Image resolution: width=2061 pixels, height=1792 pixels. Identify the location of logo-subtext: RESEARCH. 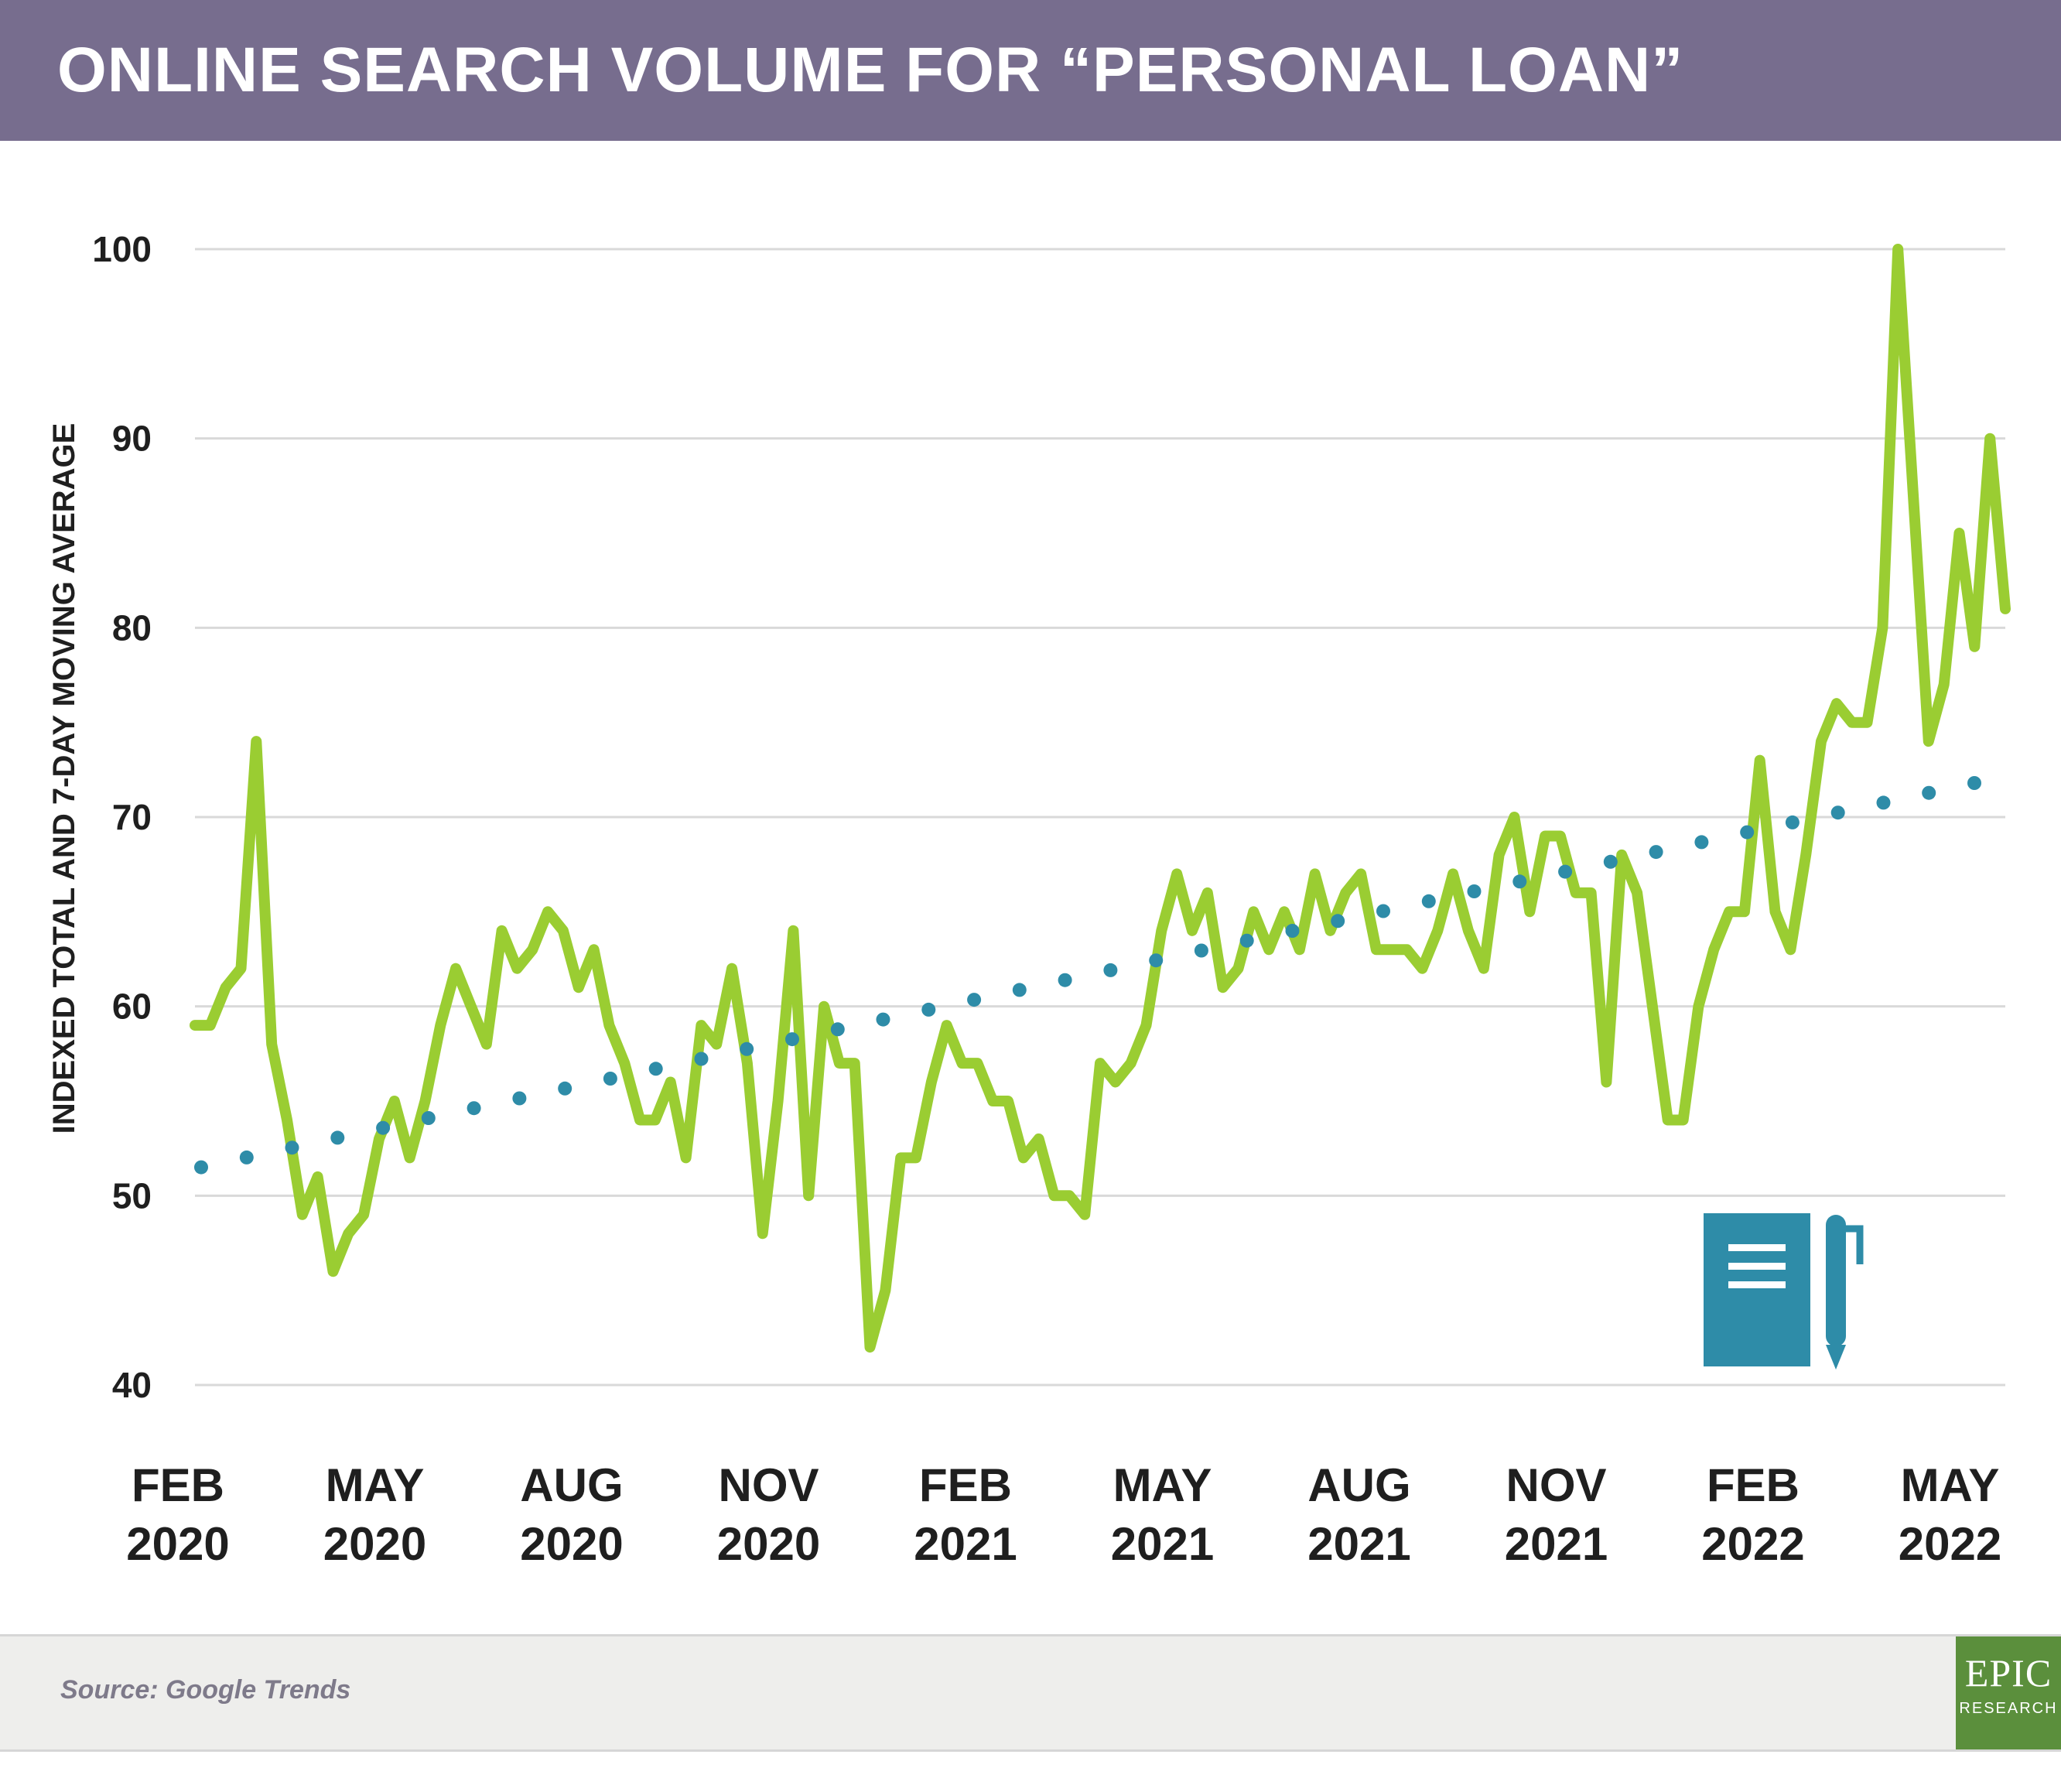
(2008, 1708).